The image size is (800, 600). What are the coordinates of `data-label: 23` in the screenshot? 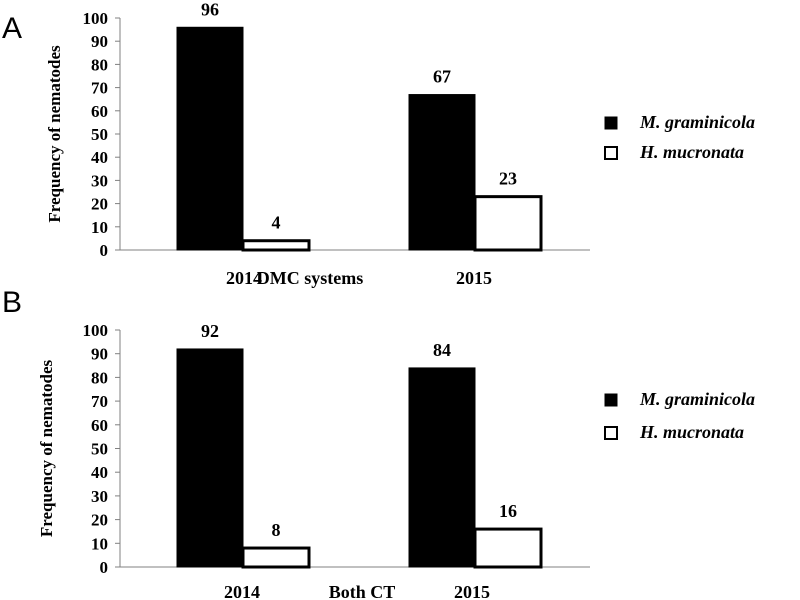 It's located at (508, 179).